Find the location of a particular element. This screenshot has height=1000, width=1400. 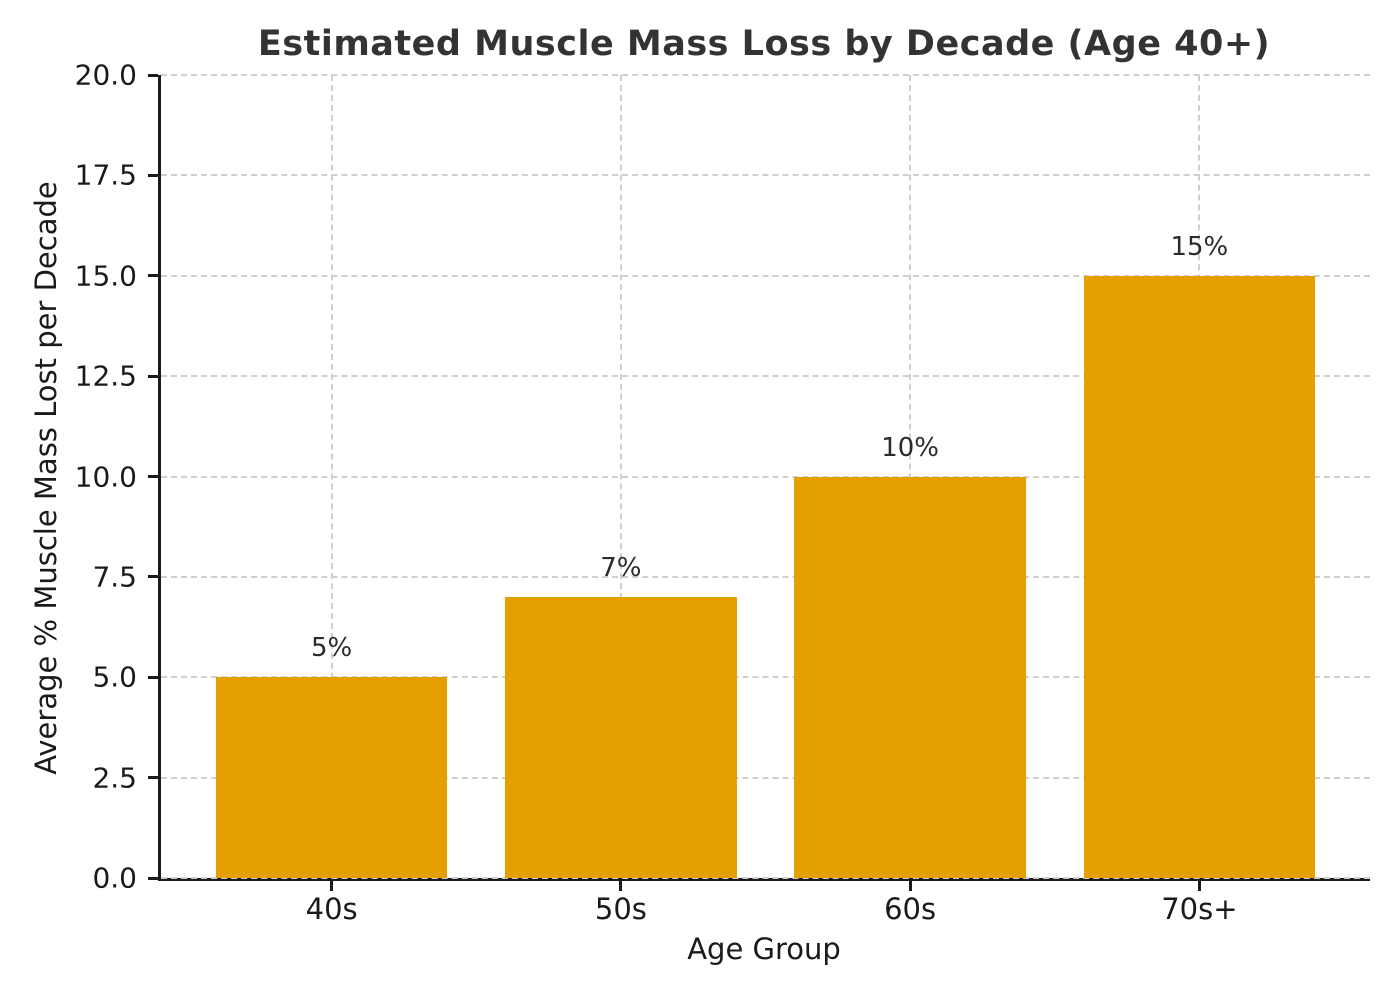

x-tick-label-60s: 60s is located at coordinates (910, 909).